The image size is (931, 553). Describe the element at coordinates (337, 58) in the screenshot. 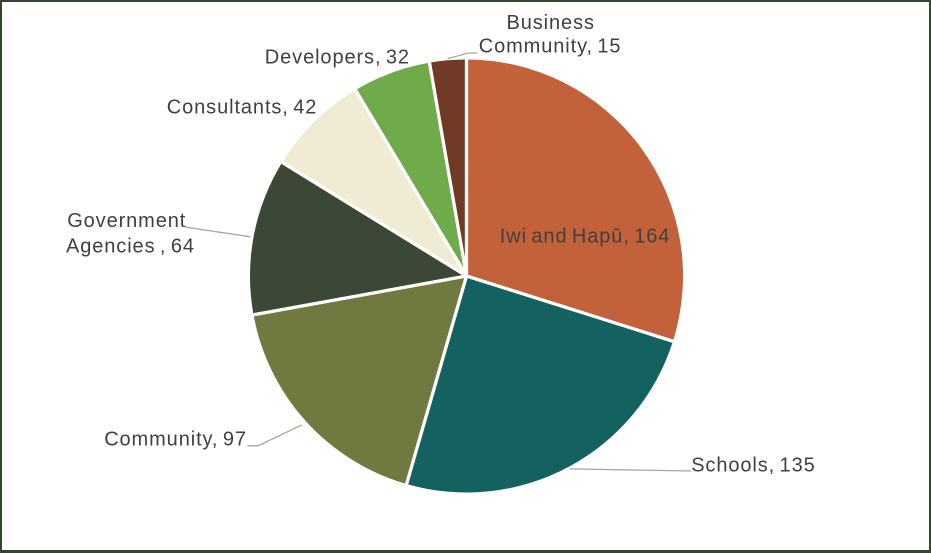

I see `svg-text: Developers, 32` at that location.